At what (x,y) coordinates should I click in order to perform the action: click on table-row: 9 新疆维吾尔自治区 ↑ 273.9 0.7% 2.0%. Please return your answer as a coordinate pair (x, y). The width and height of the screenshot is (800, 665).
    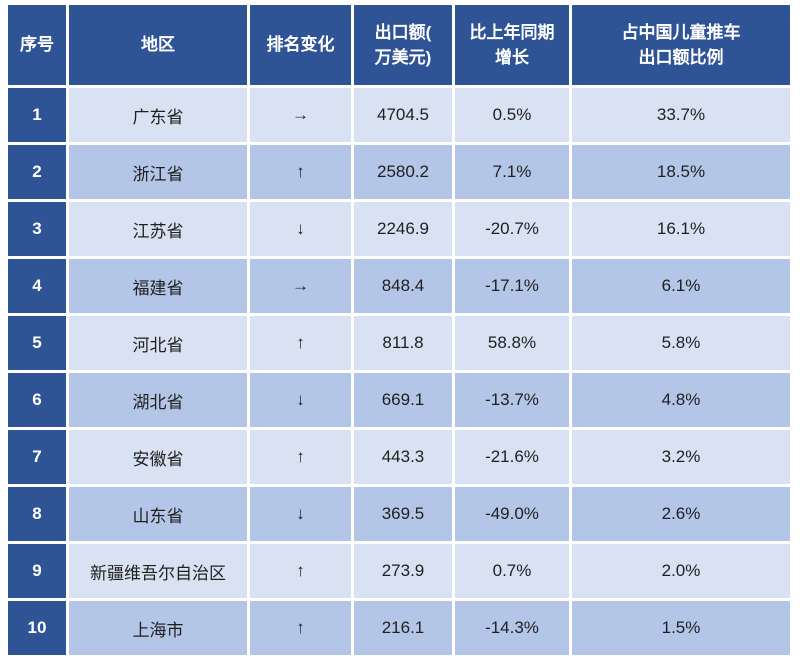
    Looking at the image, I should click on (399, 571).